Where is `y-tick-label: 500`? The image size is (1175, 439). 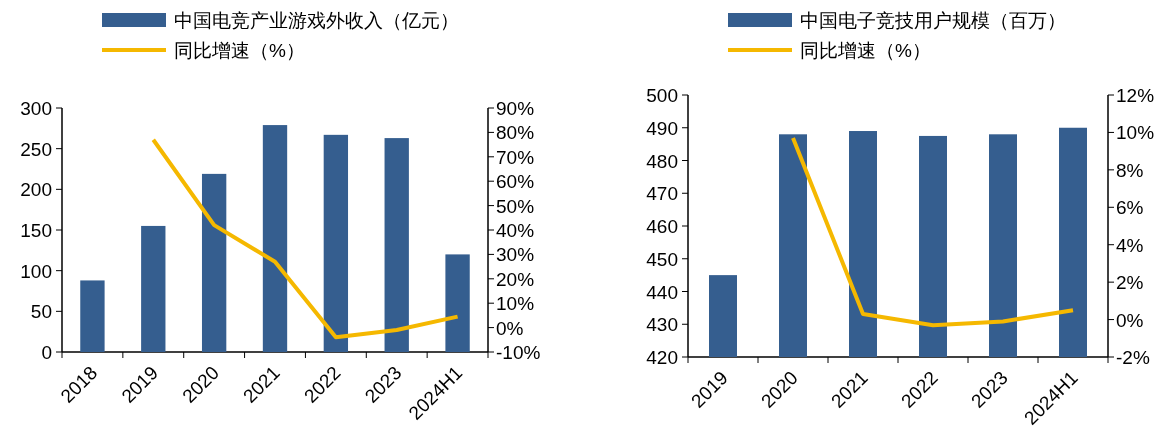
y-tick-label: 500 is located at coordinates (662, 95).